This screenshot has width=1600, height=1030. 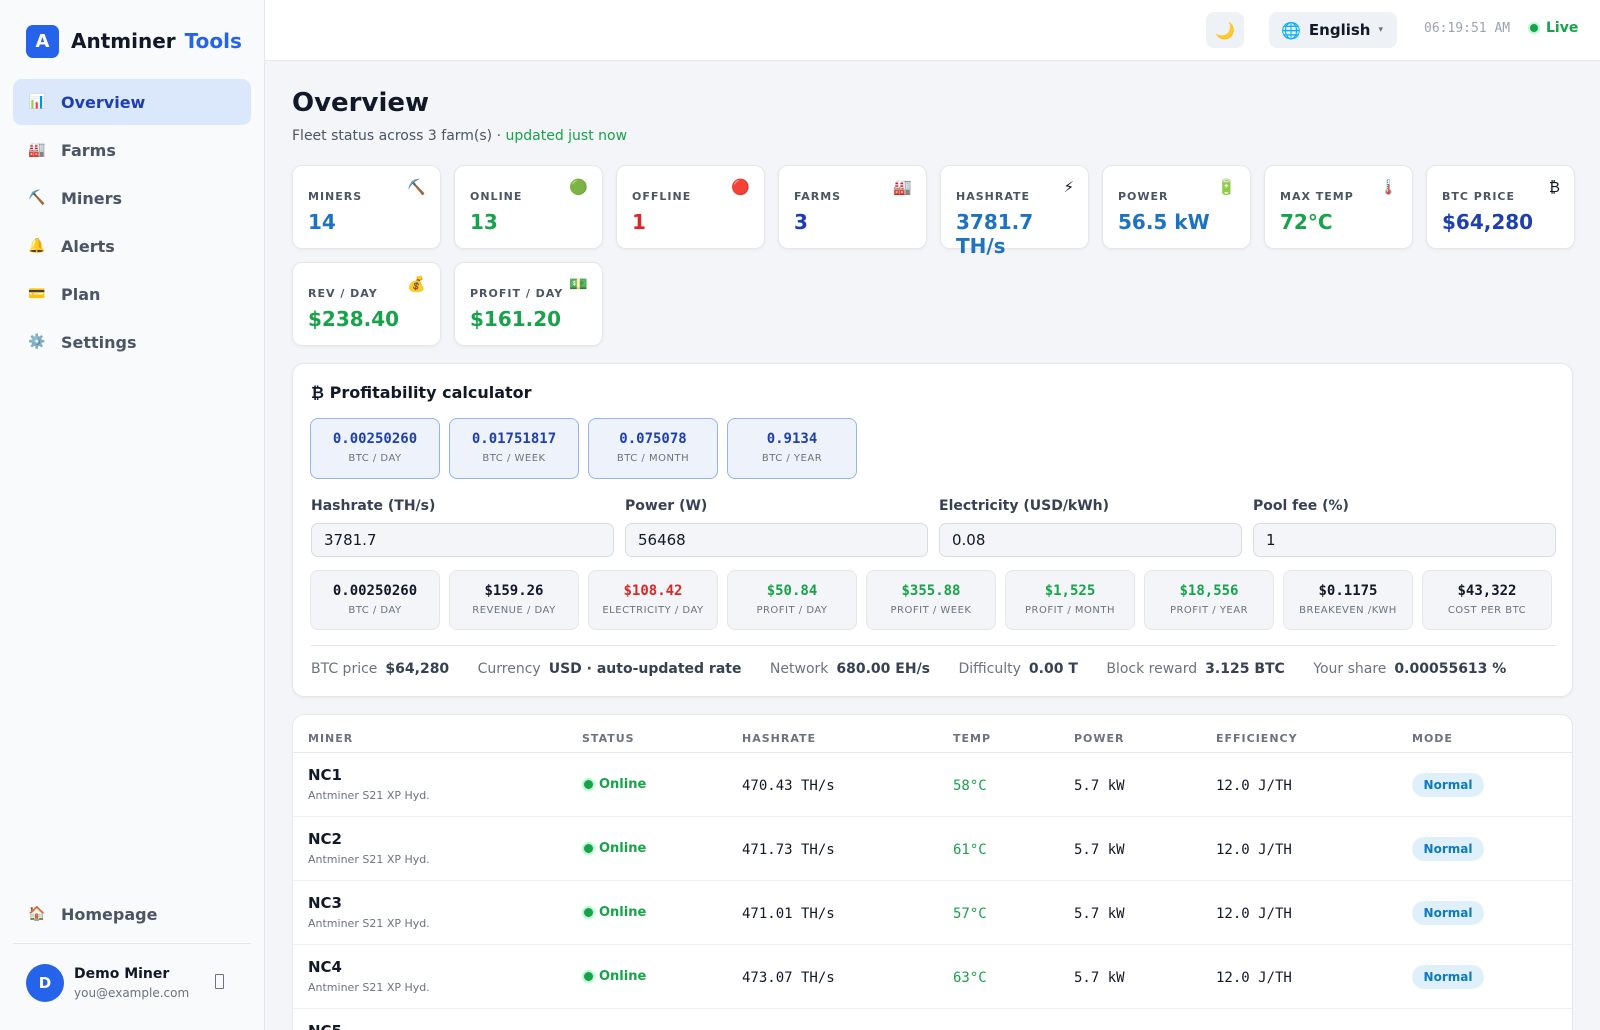 What do you see at coordinates (361, 103) in the screenshot?
I see `page-title: Overview` at bounding box center [361, 103].